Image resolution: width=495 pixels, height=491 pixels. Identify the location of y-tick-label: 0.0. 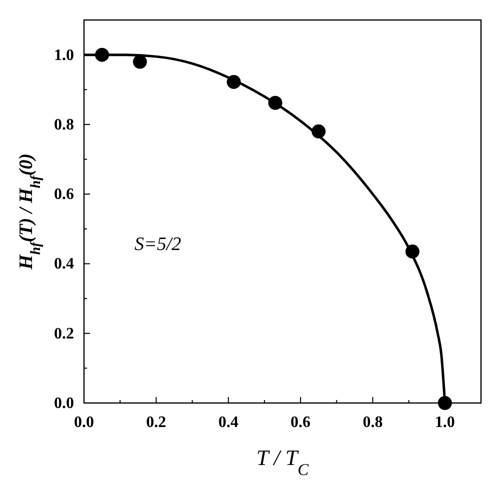
(64, 403).